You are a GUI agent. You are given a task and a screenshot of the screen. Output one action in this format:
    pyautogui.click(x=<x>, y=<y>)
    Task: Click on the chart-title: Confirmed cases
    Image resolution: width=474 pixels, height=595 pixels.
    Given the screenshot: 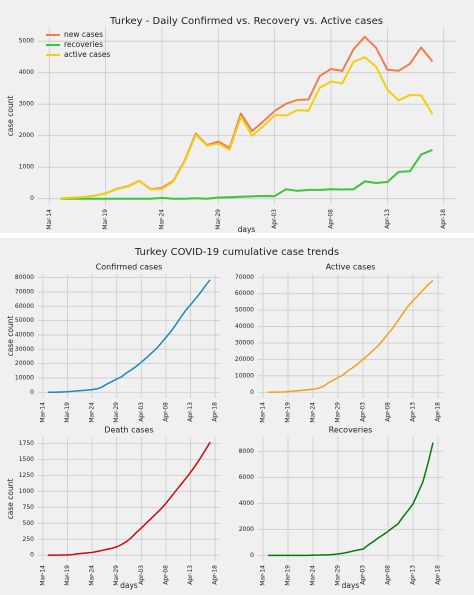 What is the action you would take?
    pyautogui.click(x=129, y=267)
    